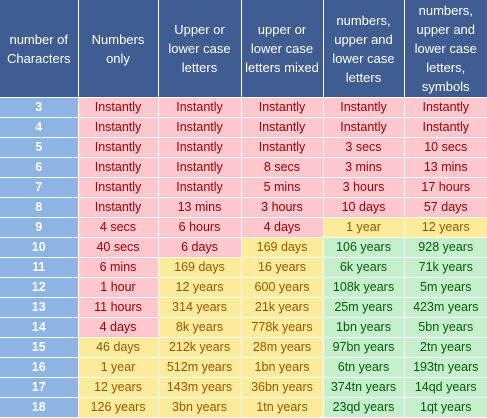  Describe the element at coordinates (39, 207) in the screenshot. I see `character-count-cell: 8` at that location.